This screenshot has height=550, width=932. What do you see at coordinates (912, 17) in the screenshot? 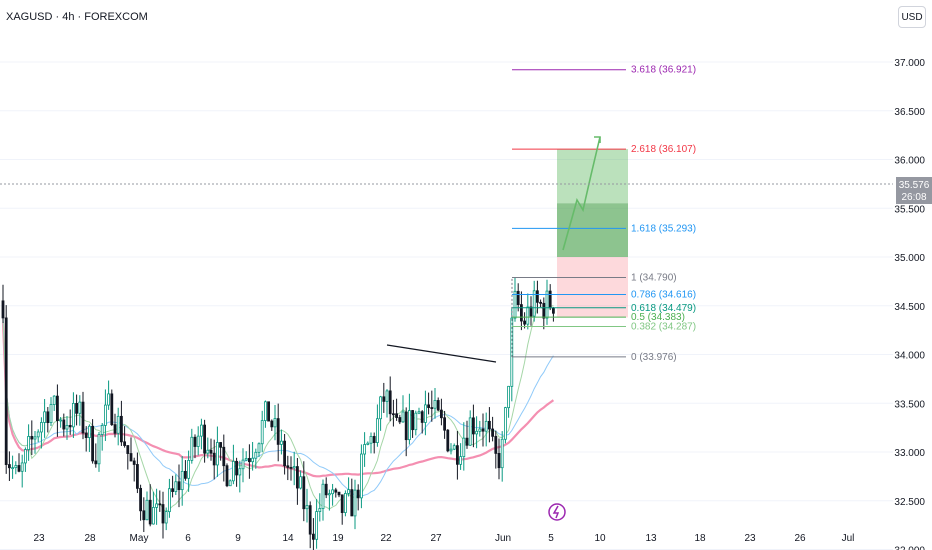
I see `currency-button: USD` at bounding box center [912, 17].